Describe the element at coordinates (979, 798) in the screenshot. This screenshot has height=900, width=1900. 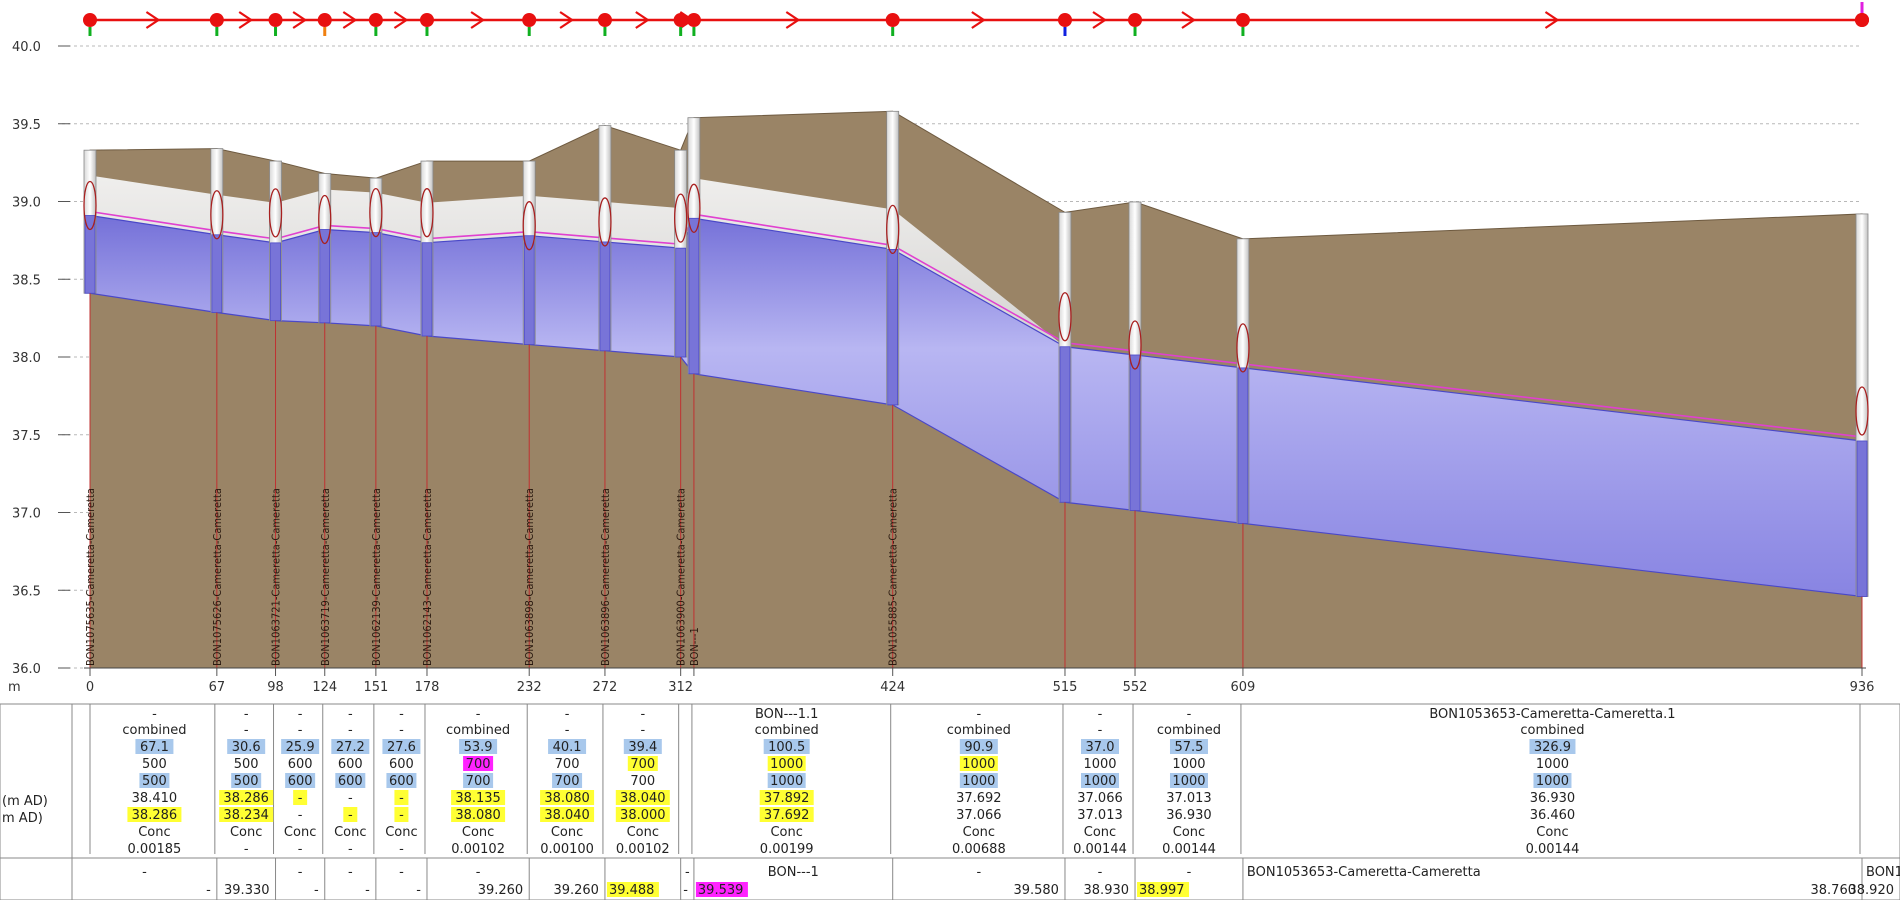
I see `table-cell-us: 37.692` at that location.